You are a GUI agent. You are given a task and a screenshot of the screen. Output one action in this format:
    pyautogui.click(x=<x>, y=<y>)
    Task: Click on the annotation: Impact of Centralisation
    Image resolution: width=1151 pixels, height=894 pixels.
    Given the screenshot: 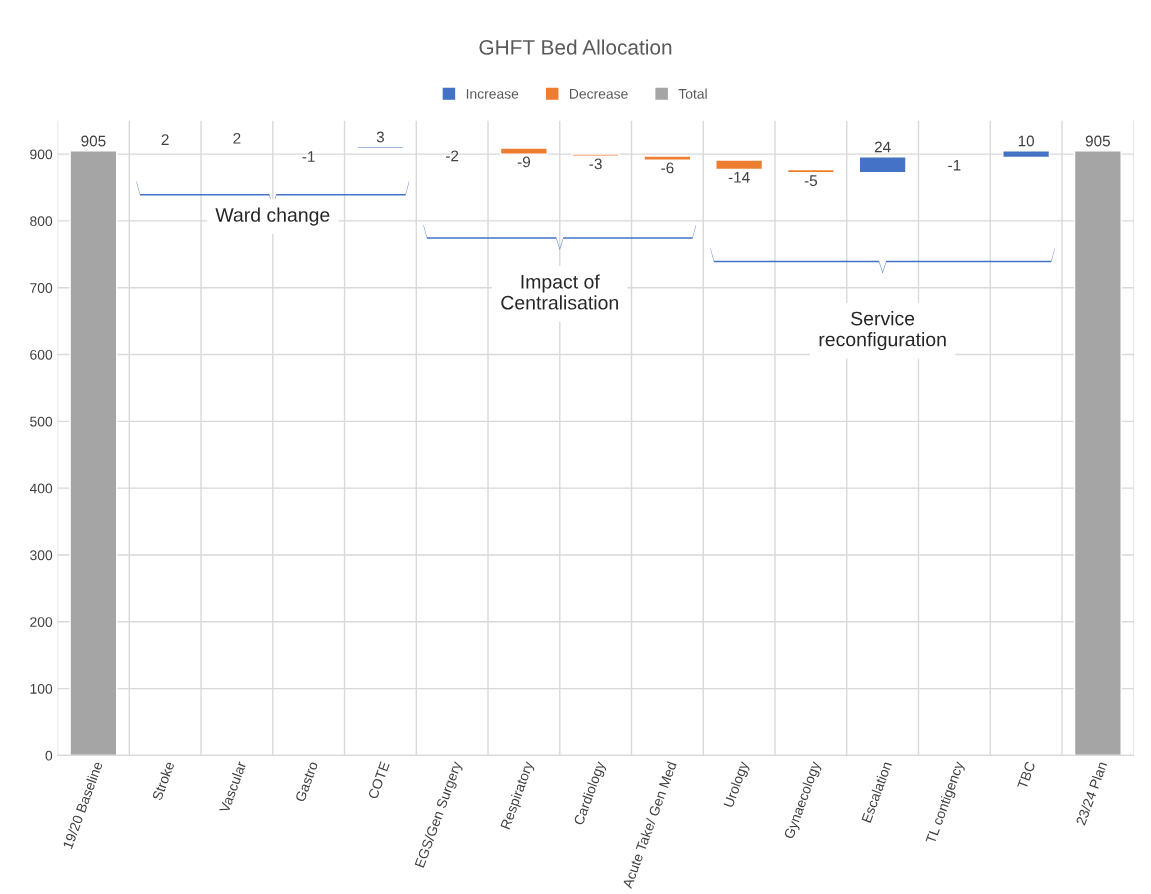 What is the action you would take?
    pyautogui.click(x=559, y=292)
    